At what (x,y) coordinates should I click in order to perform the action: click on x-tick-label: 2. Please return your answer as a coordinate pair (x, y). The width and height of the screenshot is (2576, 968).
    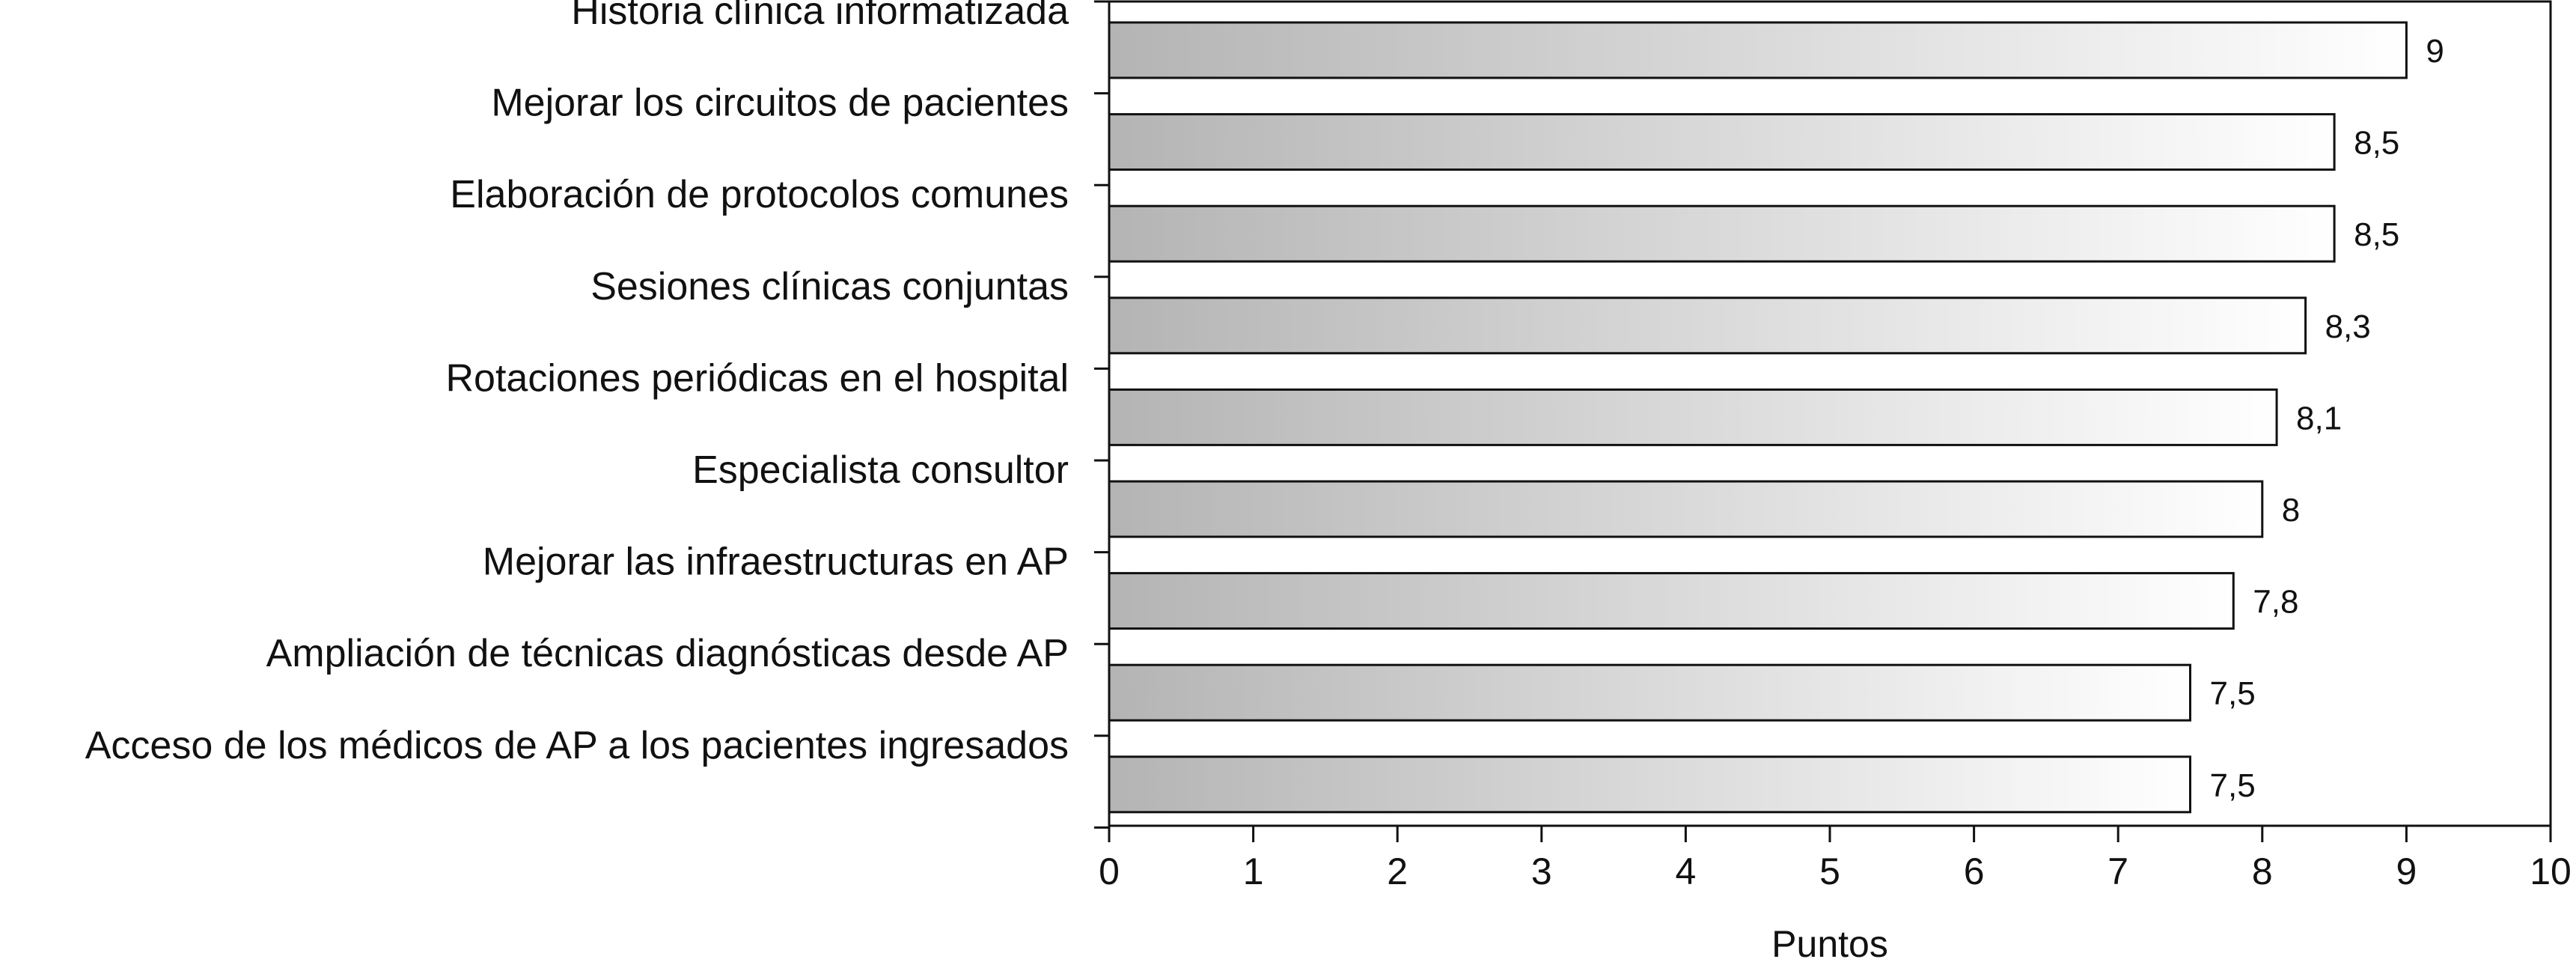
    Looking at the image, I should click on (1397, 871).